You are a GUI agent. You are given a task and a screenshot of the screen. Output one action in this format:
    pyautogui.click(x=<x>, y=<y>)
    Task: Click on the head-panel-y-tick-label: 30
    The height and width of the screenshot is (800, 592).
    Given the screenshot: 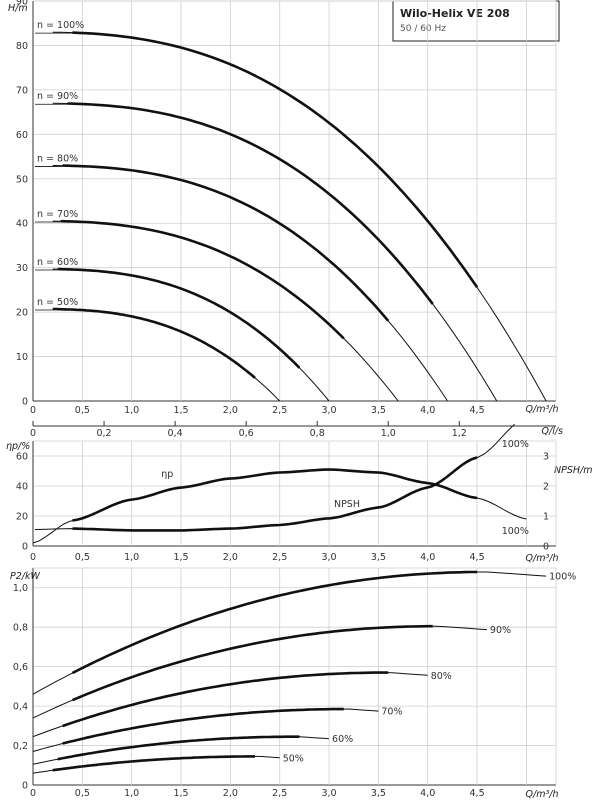 What is the action you would take?
    pyautogui.click(x=22, y=268)
    